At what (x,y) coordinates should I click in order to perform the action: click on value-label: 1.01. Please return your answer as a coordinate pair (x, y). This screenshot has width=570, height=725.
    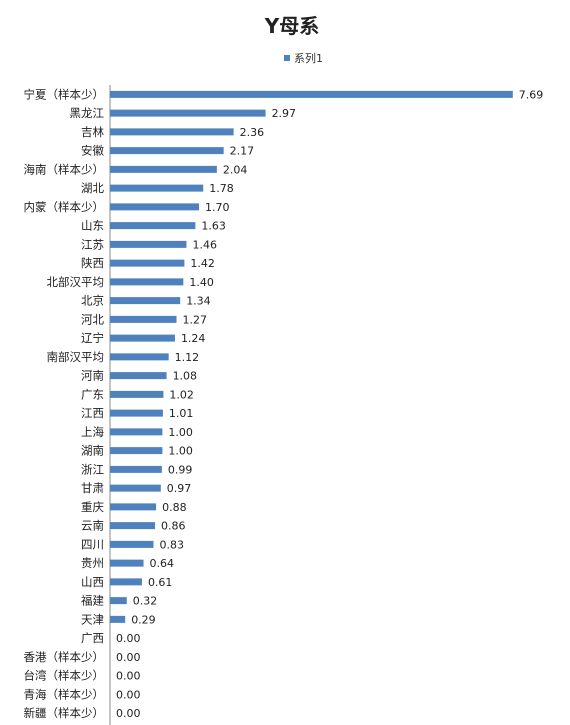
    Looking at the image, I should click on (181, 413).